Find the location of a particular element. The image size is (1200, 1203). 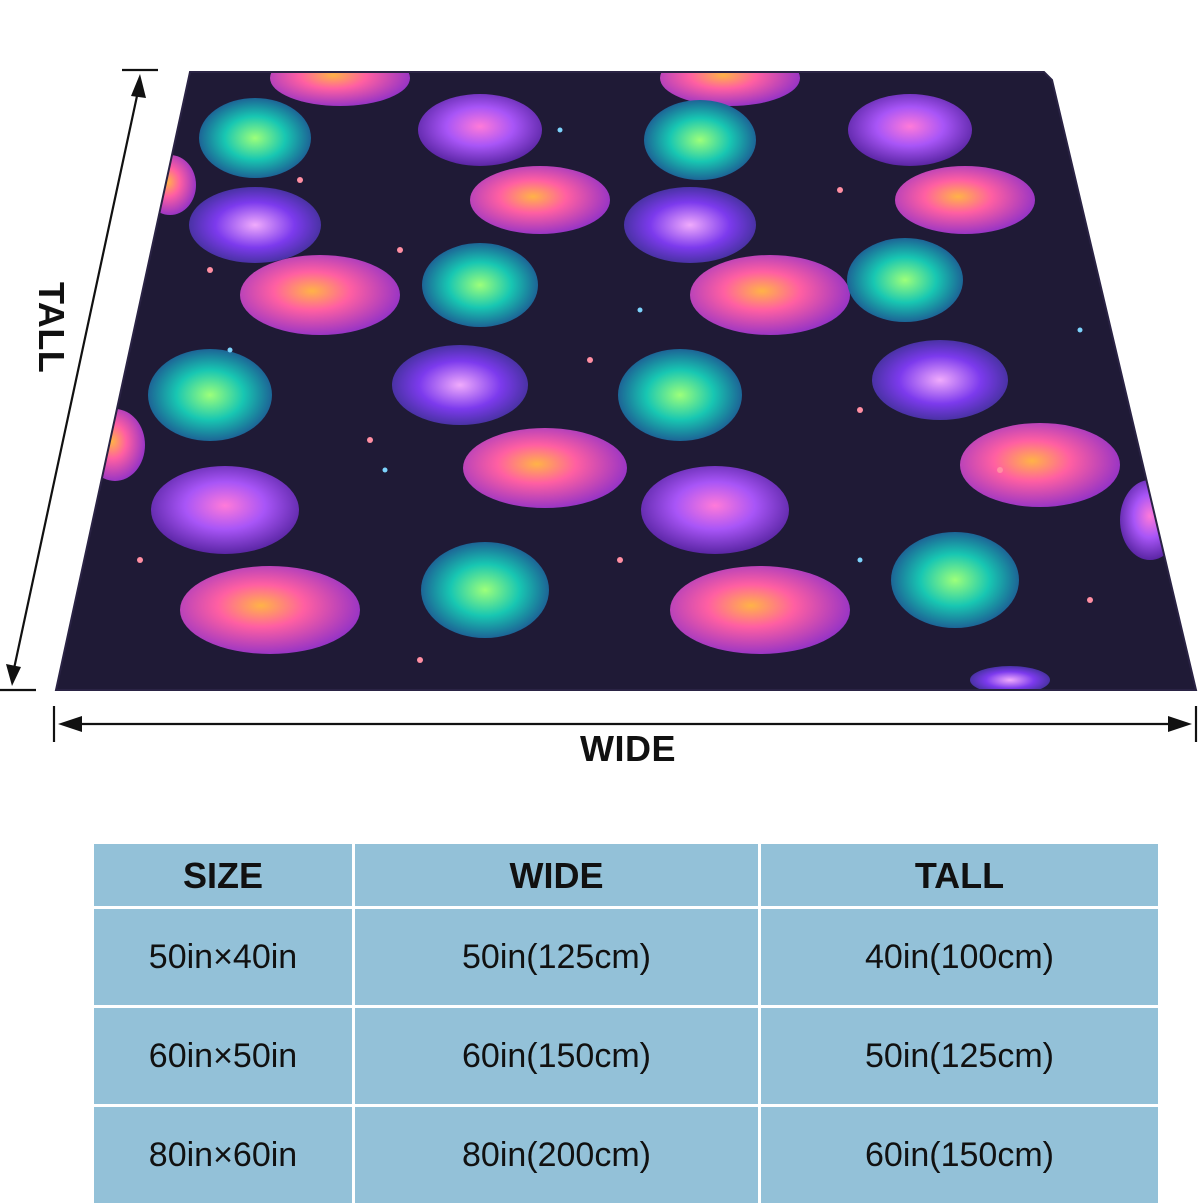

header-wide: WIDE is located at coordinates (556, 875).